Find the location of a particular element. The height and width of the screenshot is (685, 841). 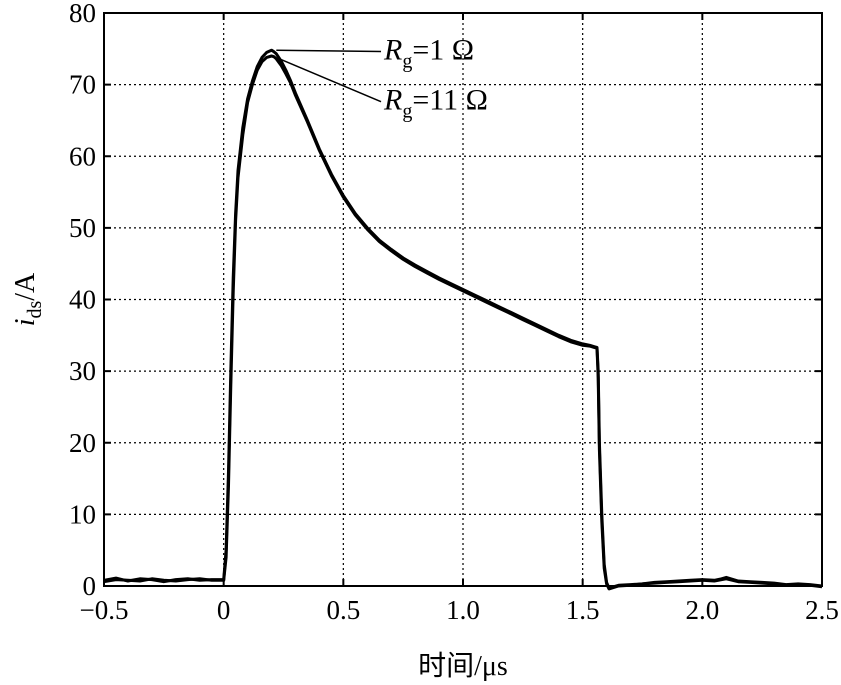

y-axis-label: ids/A is located at coordinates (28, 299).